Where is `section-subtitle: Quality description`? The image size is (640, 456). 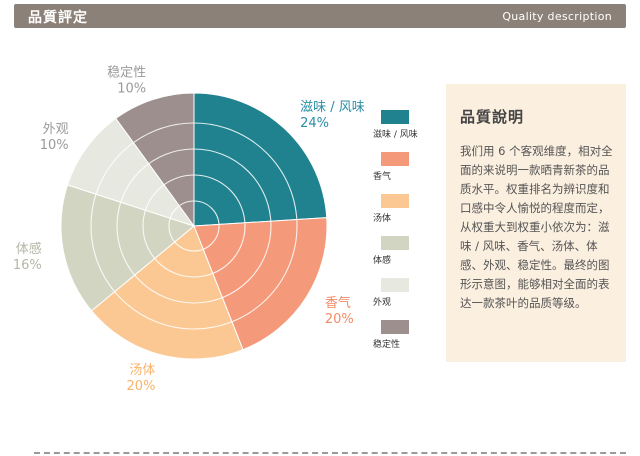
section-subtitle: Quality description is located at coordinates (557, 16).